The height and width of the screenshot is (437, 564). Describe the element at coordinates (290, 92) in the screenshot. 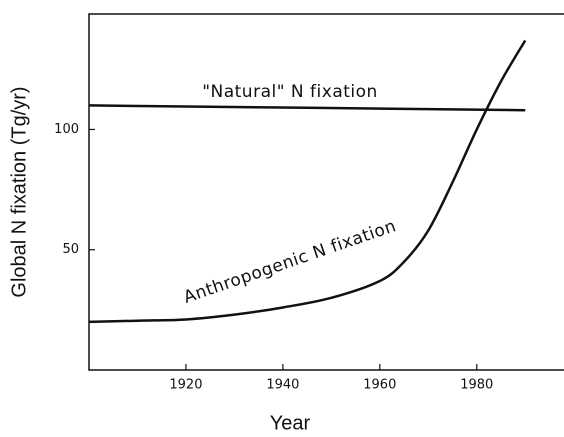

I see `series-label: "Natural" N fixation` at that location.